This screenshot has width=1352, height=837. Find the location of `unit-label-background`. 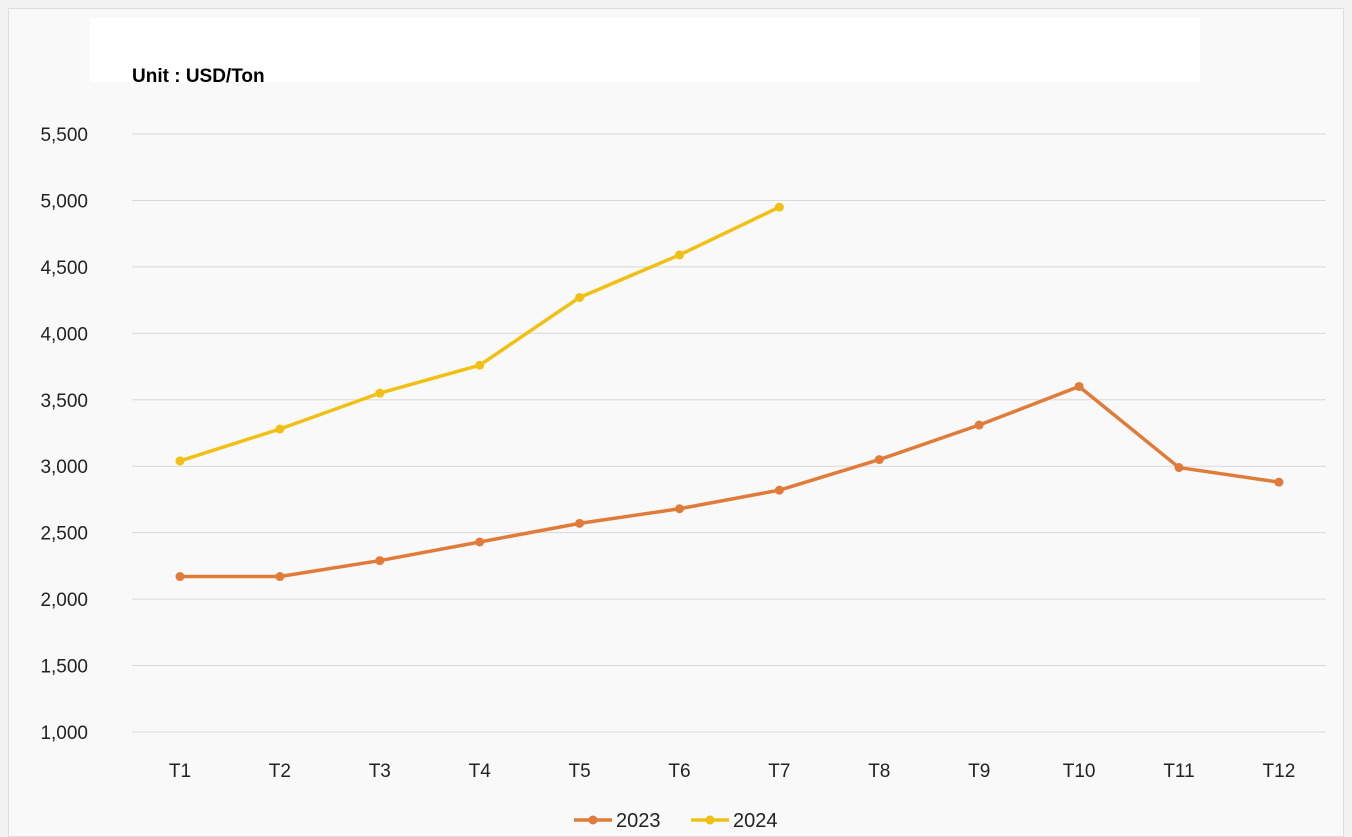

unit-label-background is located at coordinates (645, 50).